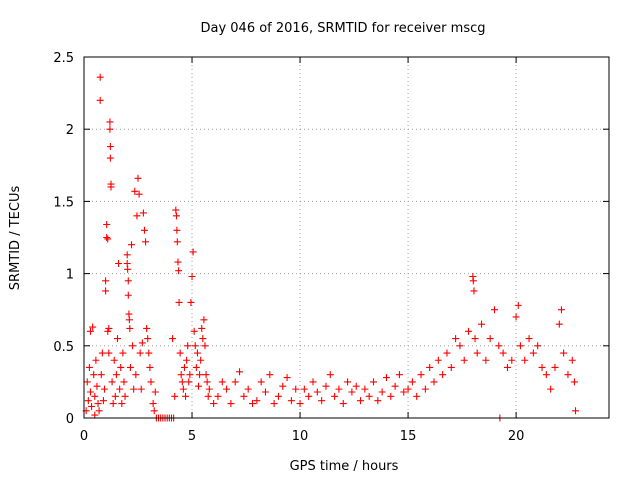 The image size is (640, 480). What do you see at coordinates (63, 347) in the screenshot?
I see `y-tick-label: 0.5` at bounding box center [63, 347].